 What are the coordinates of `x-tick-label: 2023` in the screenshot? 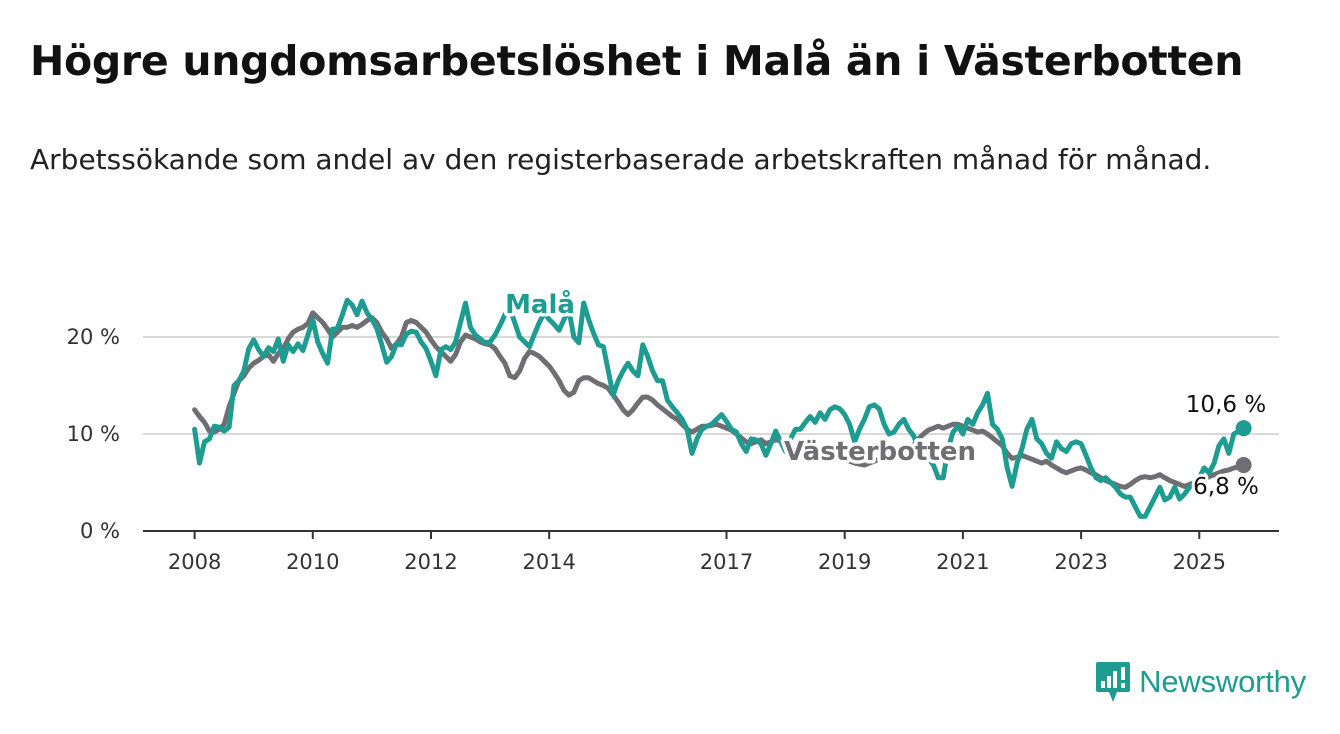 It's located at (1080, 562).